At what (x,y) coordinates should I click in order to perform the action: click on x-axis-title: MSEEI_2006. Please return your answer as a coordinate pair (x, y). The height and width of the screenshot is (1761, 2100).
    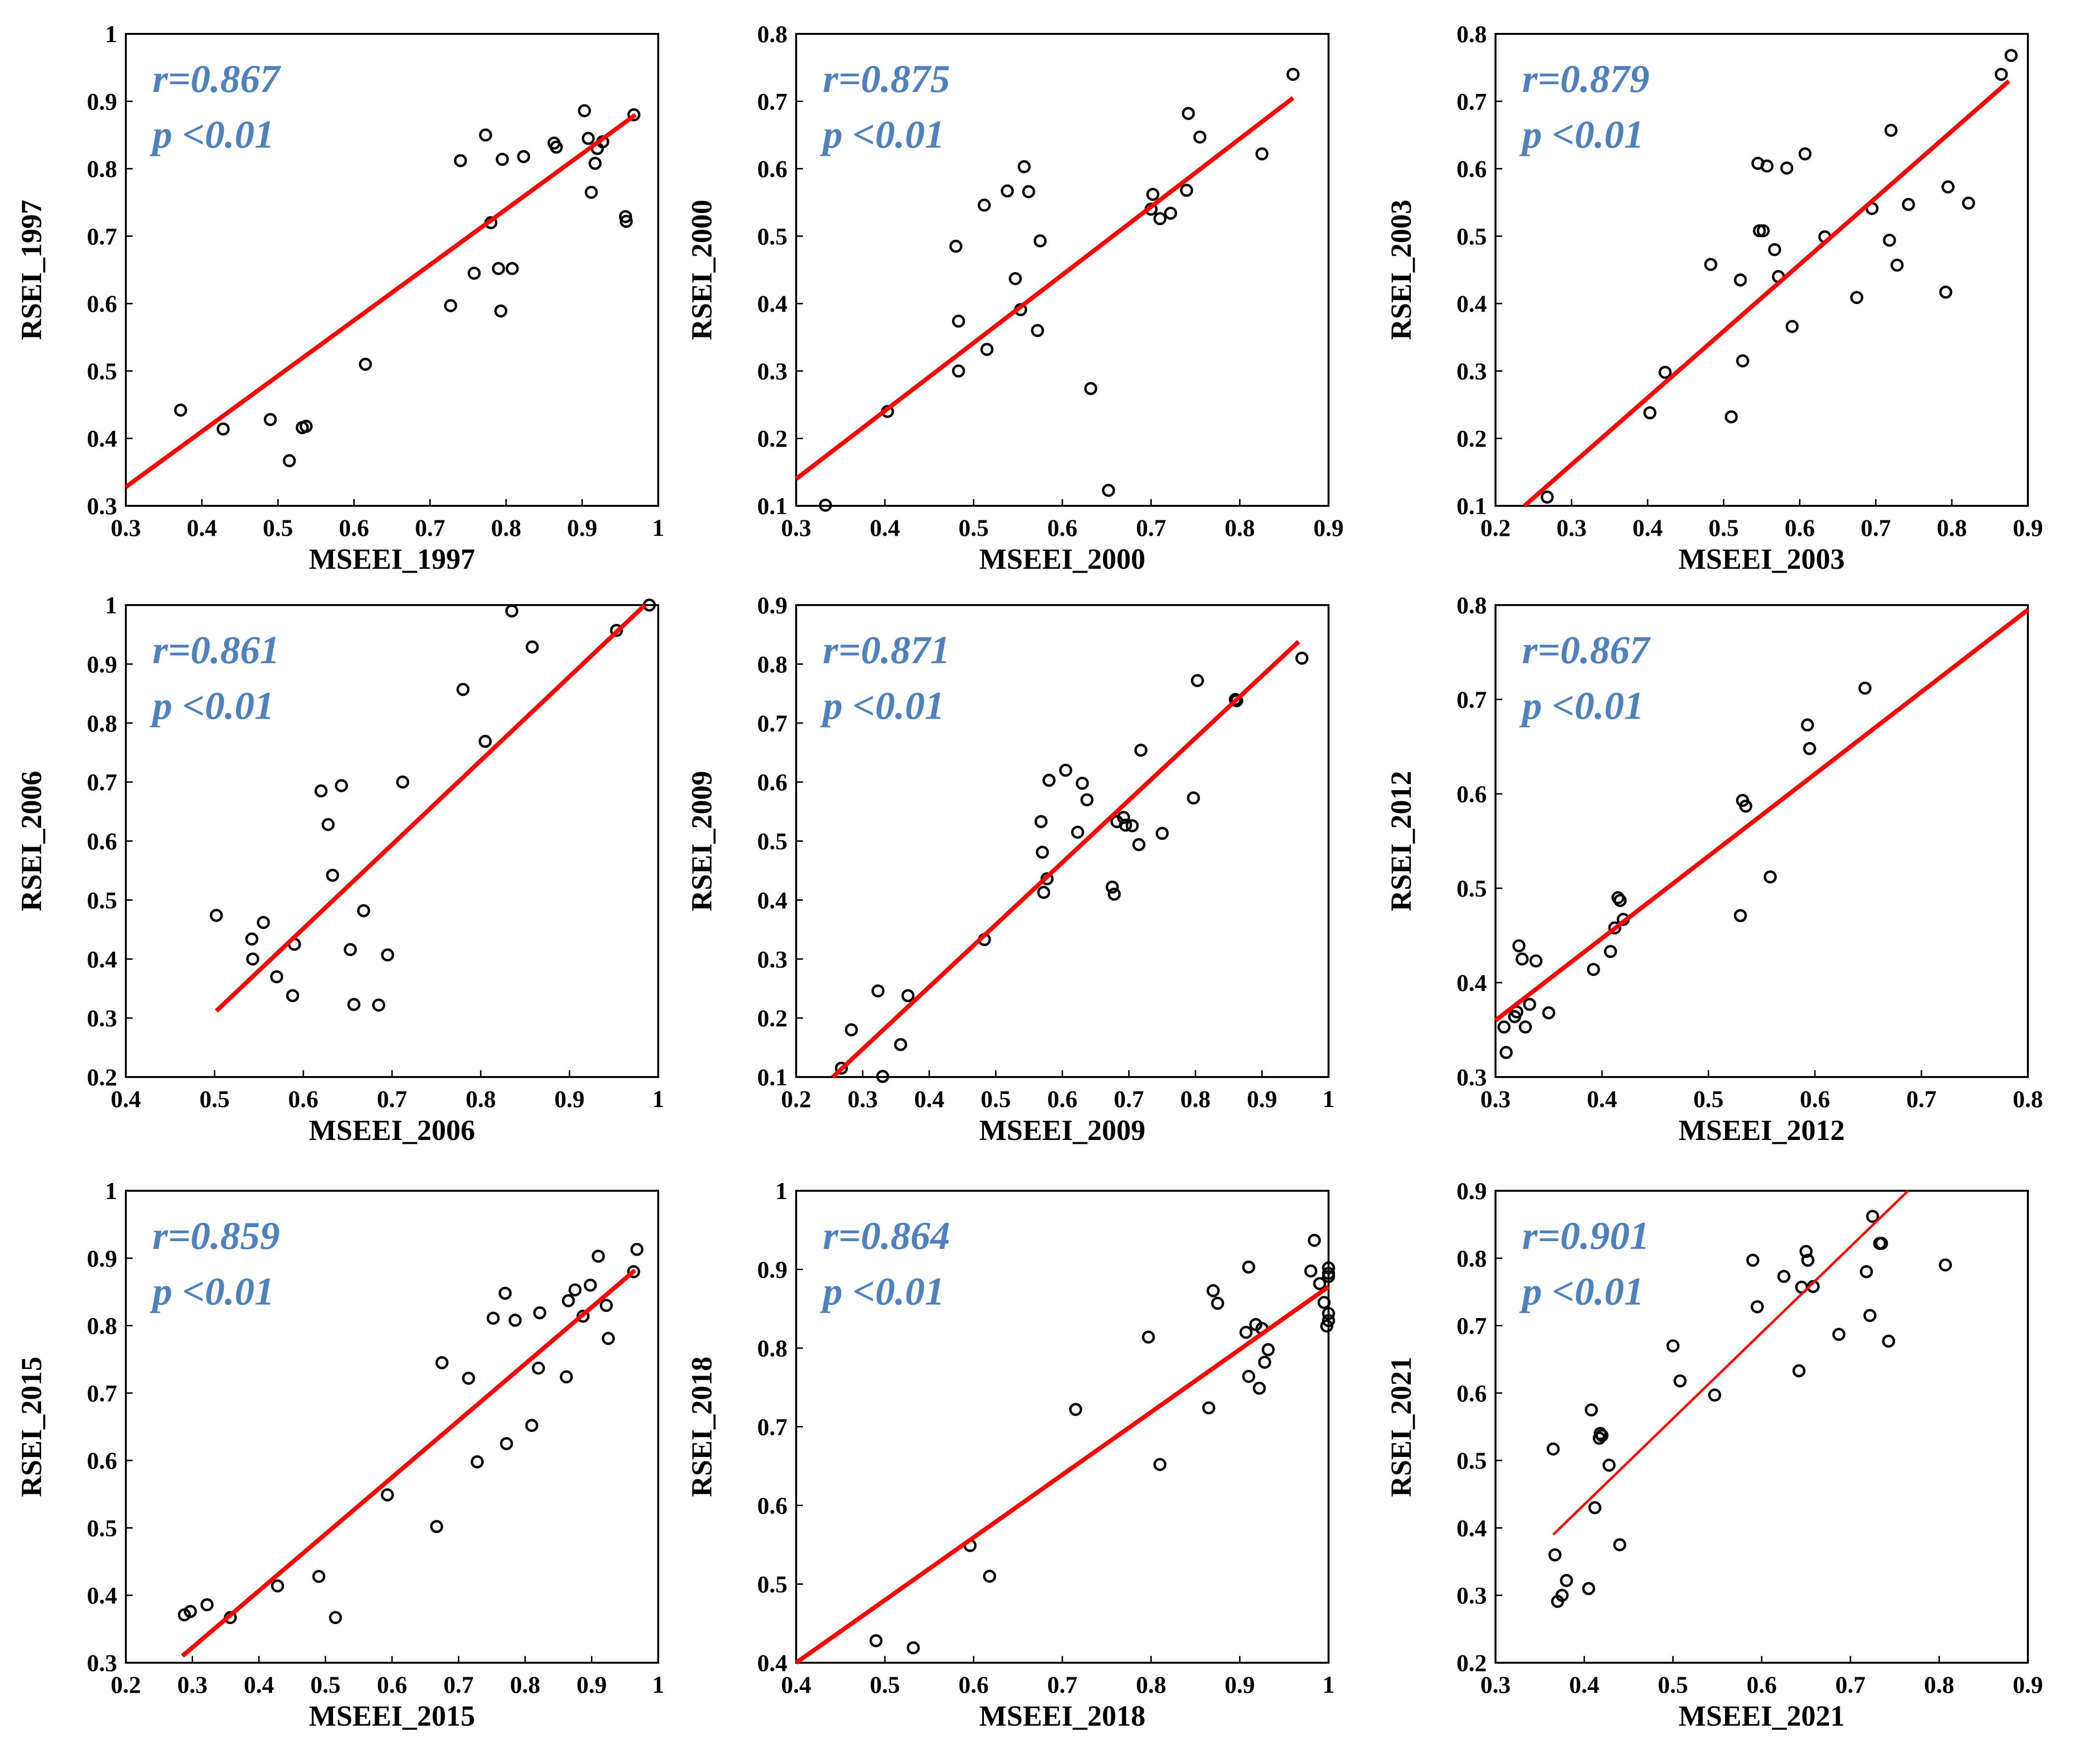
    Looking at the image, I should click on (392, 1130).